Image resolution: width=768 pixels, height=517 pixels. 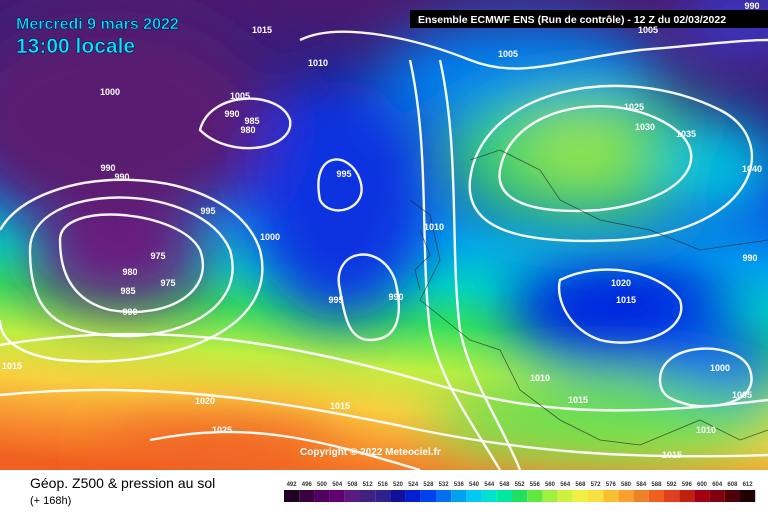 What do you see at coordinates (398, 485) in the screenshot?
I see `scale-label: 520` at bounding box center [398, 485].